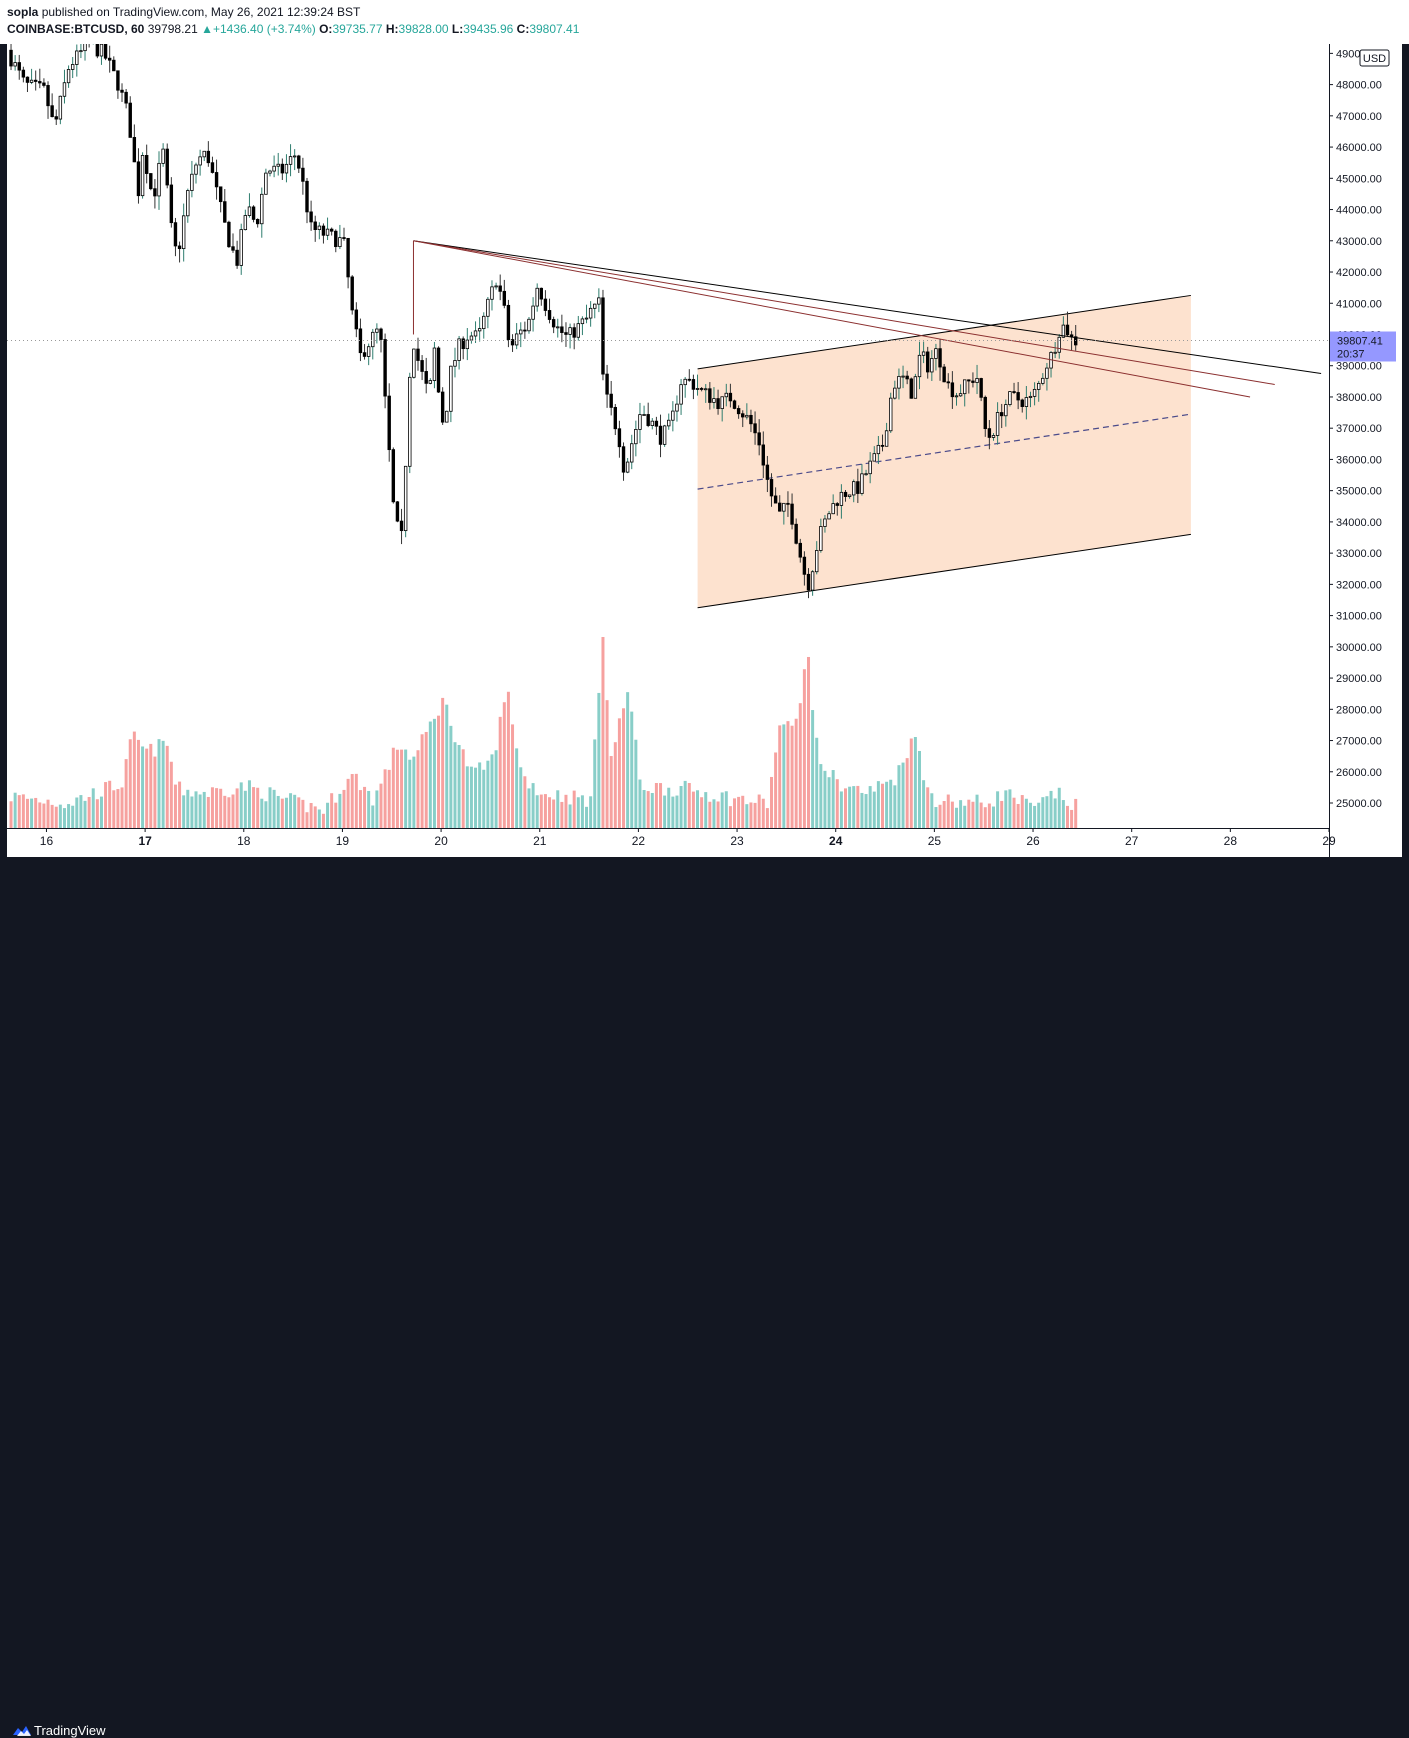 The image size is (1409, 1738). What do you see at coordinates (22, 1731) in the screenshot?
I see `tradingview-logo-icon` at bounding box center [22, 1731].